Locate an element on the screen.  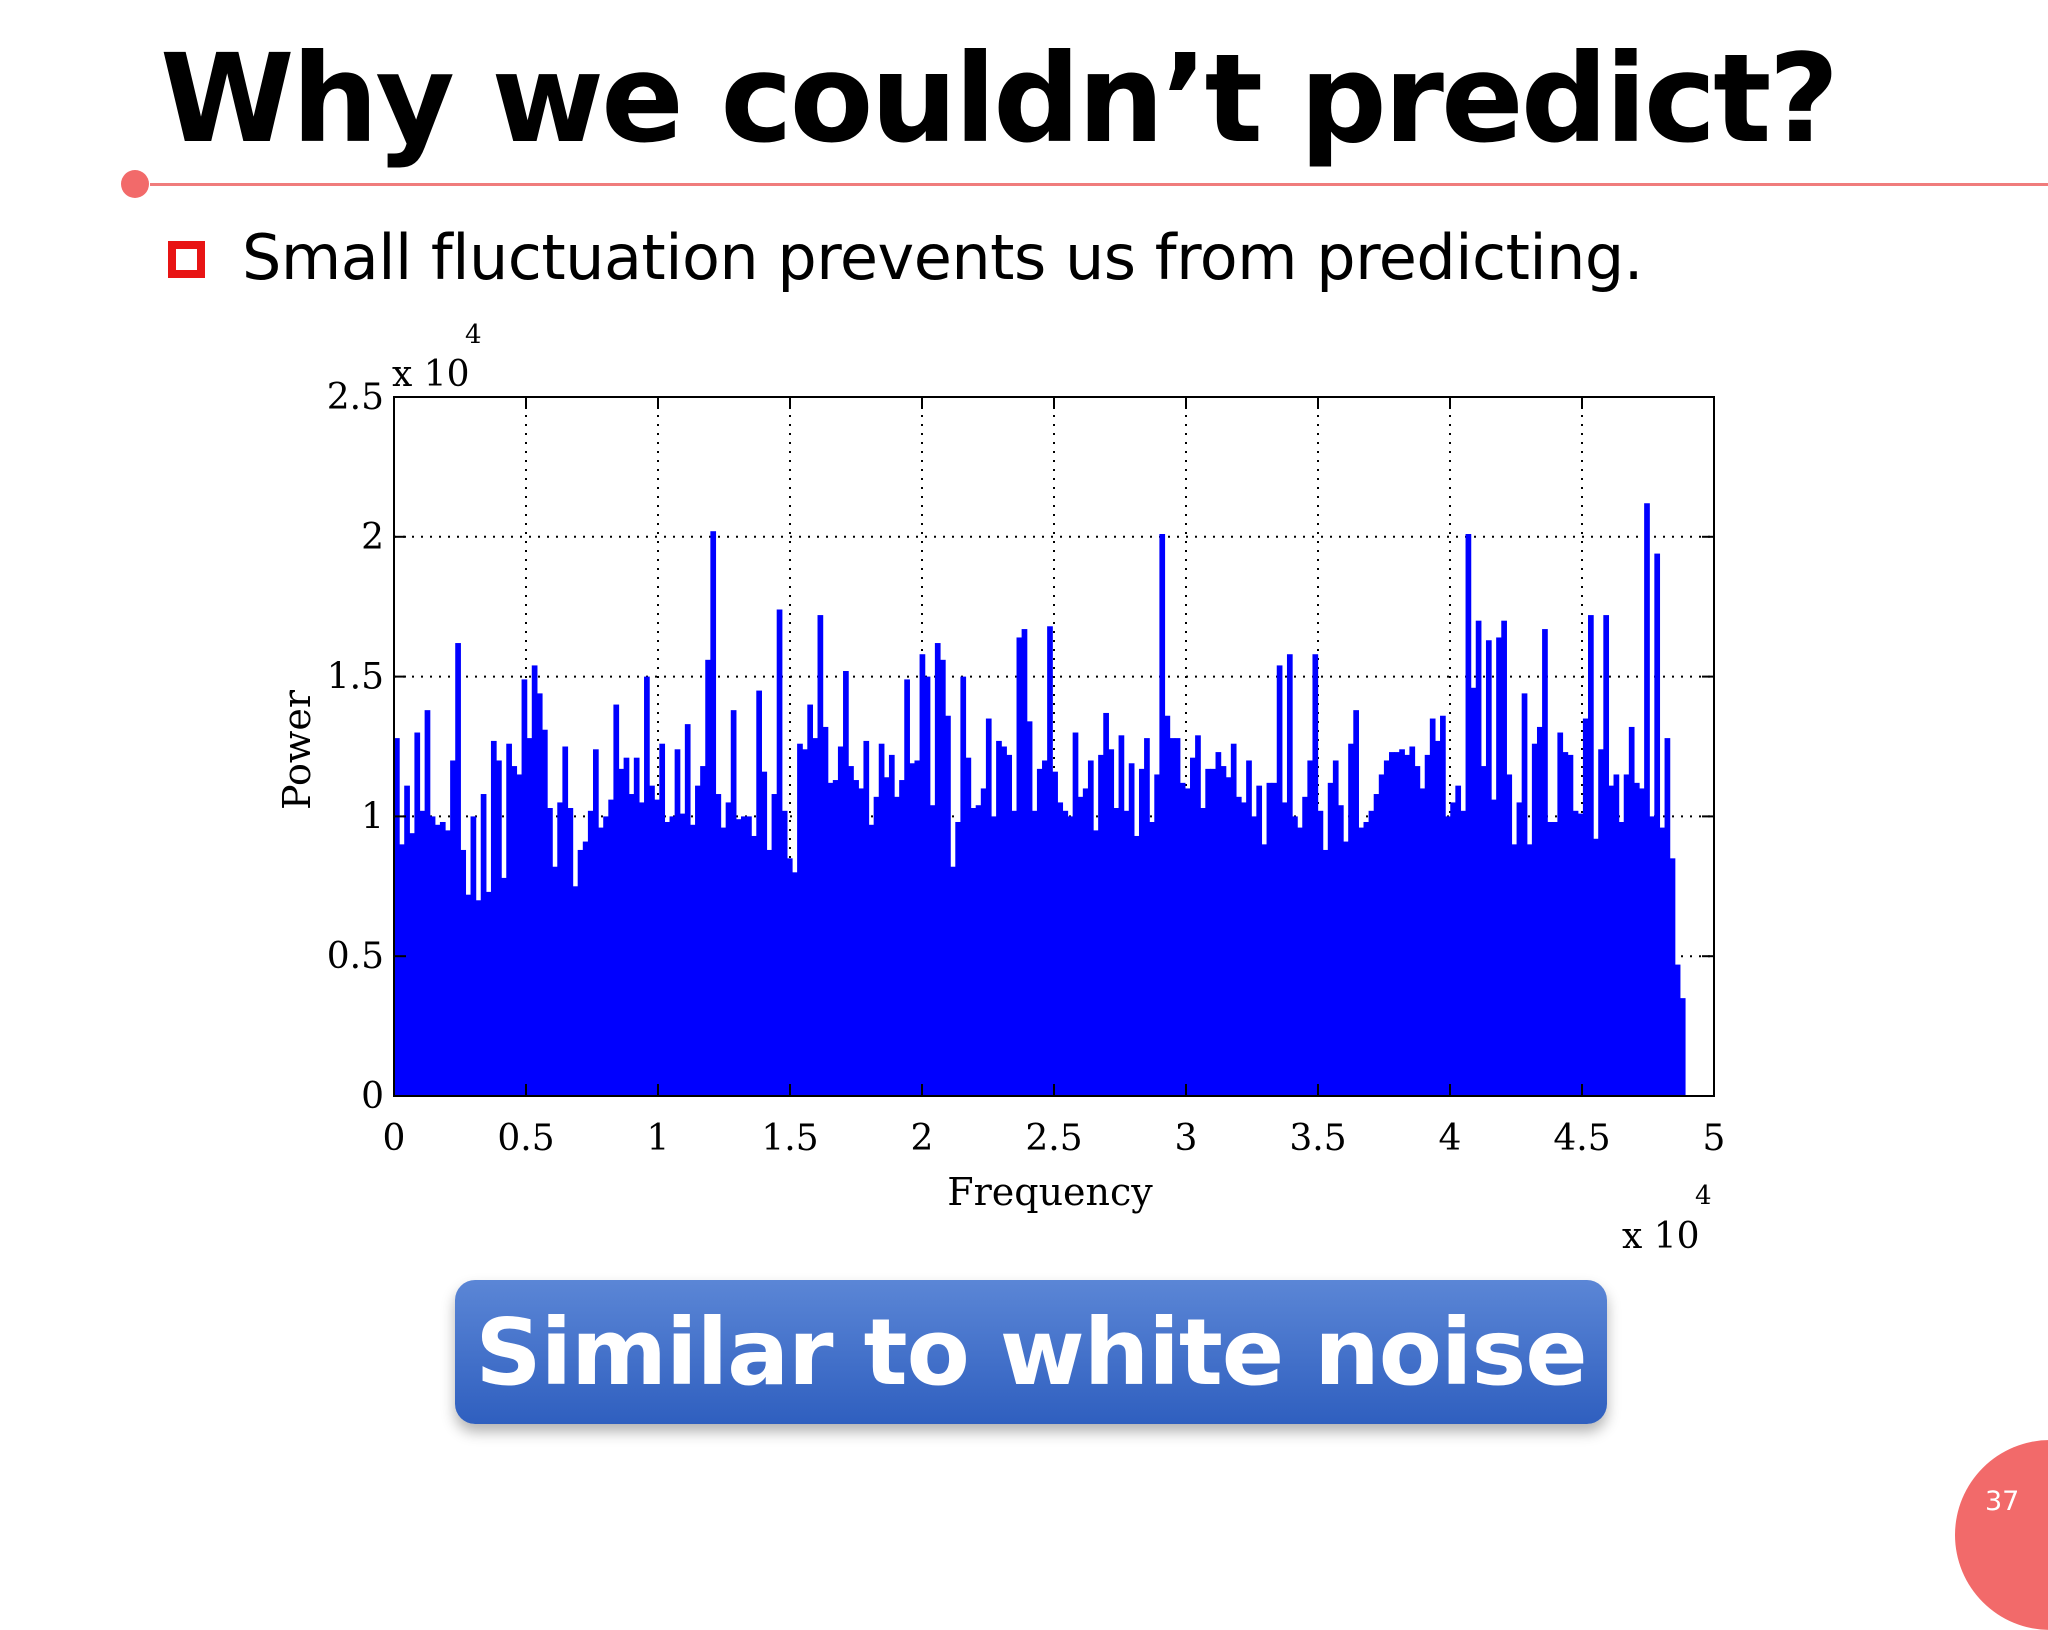
x-tick-label: 4.5 is located at coordinates (1581, 1138).